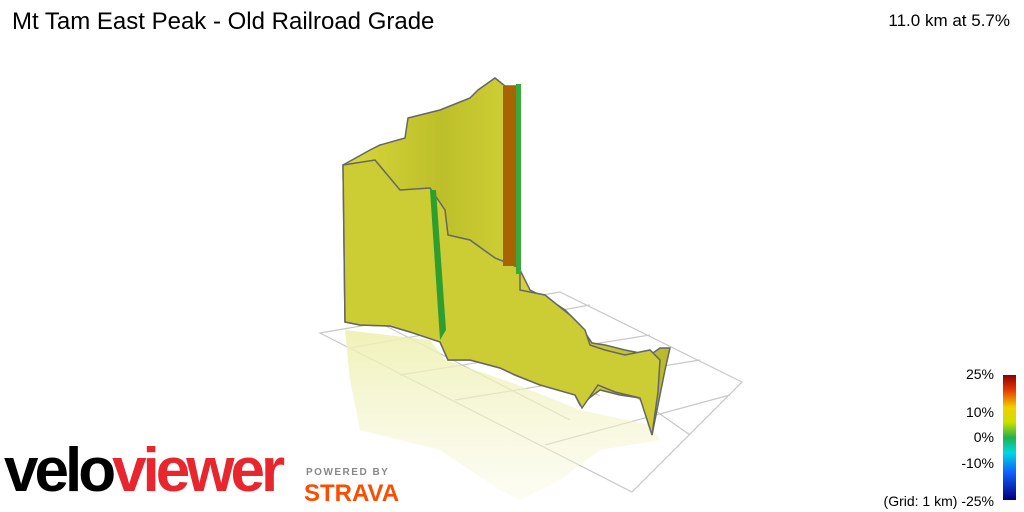 This screenshot has width=1024, height=512. Describe the element at coordinates (949, 20) in the screenshot. I see `segment-stats: 11.0 km at 5.7%` at that location.